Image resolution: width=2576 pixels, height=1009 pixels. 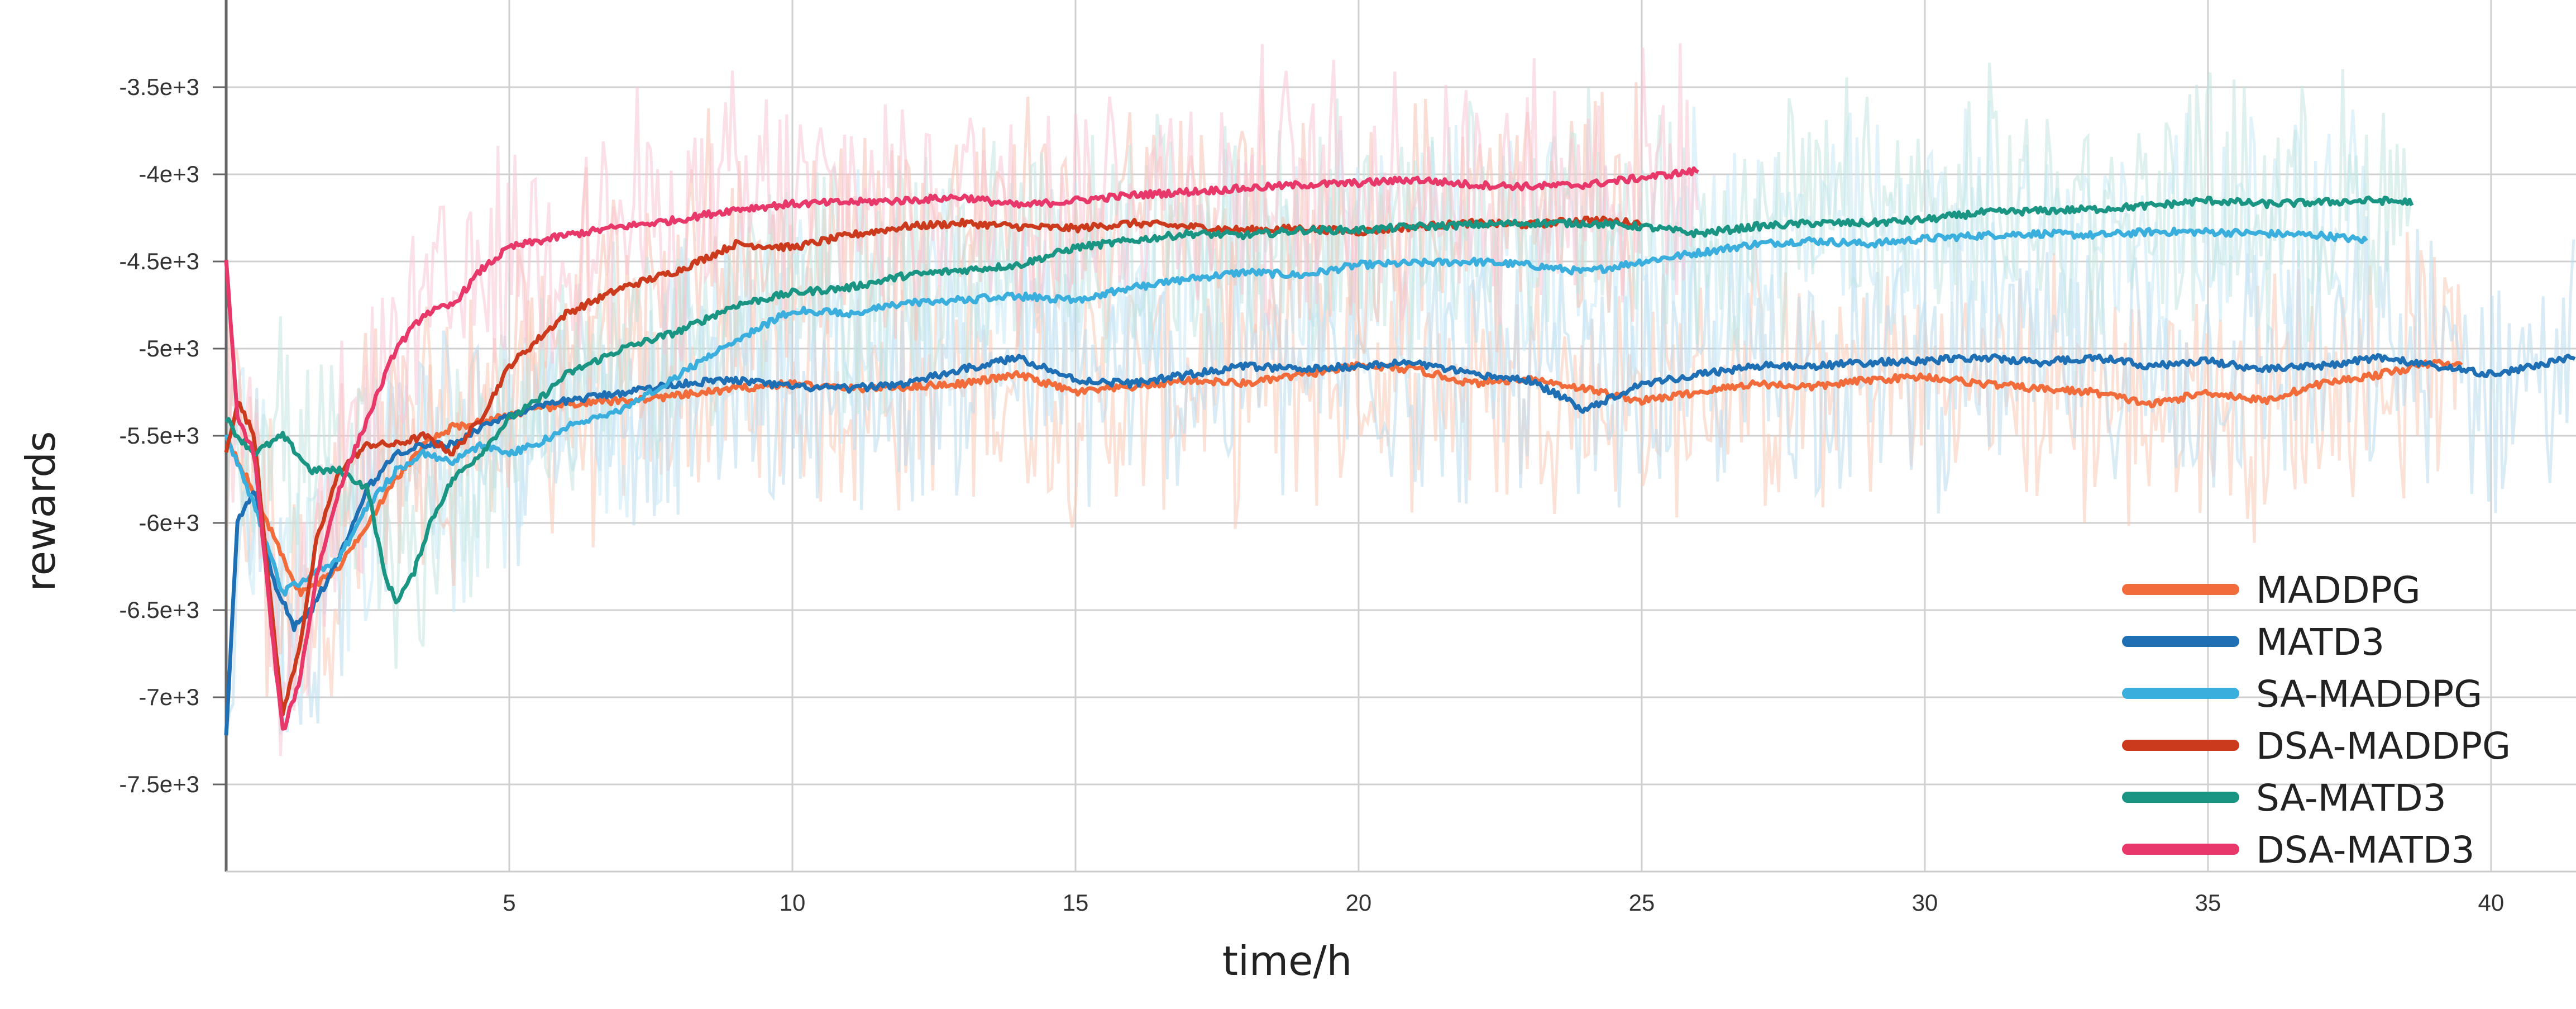 I want to click on y-axis-title: rewards, so click(x=40, y=511).